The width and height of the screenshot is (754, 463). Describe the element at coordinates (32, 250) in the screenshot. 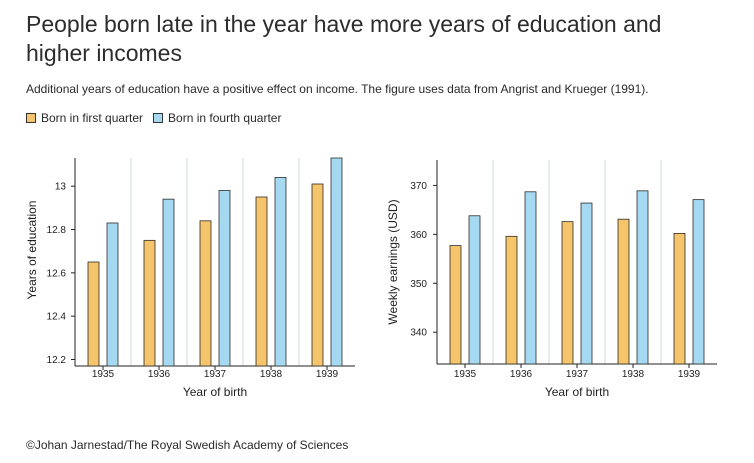

I see `y-axis-label: Years of education` at that location.